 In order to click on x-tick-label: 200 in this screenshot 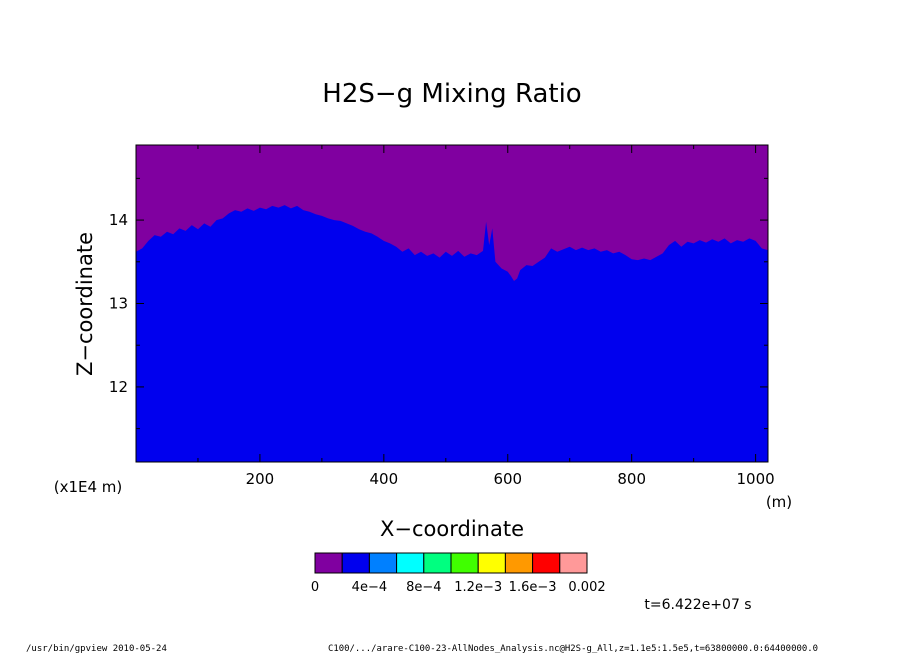, I will do `click(260, 479)`.